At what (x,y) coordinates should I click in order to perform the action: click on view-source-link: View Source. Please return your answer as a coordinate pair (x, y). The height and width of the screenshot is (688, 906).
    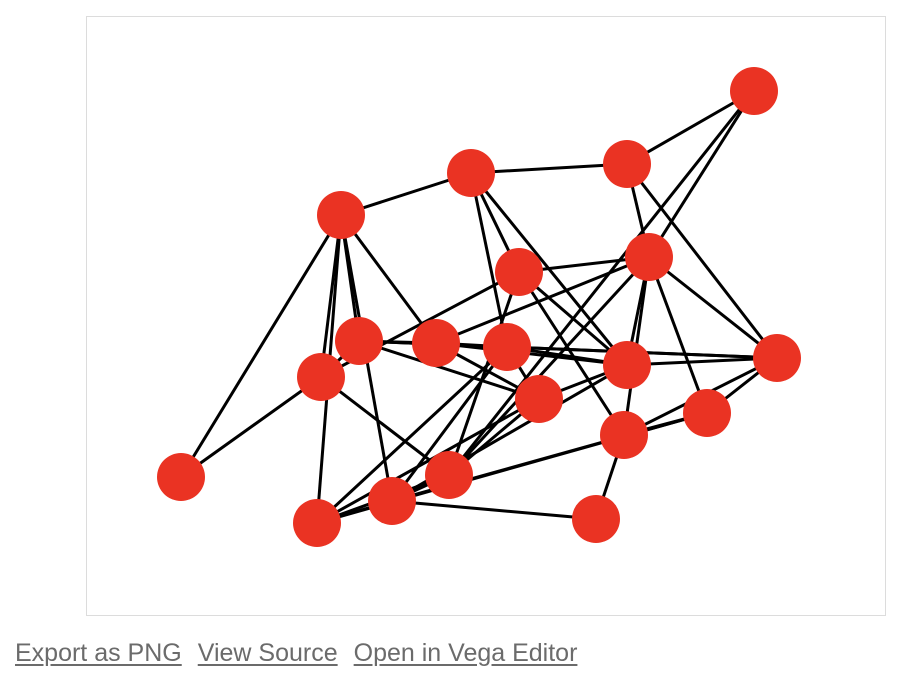
    Looking at the image, I should click on (267, 652).